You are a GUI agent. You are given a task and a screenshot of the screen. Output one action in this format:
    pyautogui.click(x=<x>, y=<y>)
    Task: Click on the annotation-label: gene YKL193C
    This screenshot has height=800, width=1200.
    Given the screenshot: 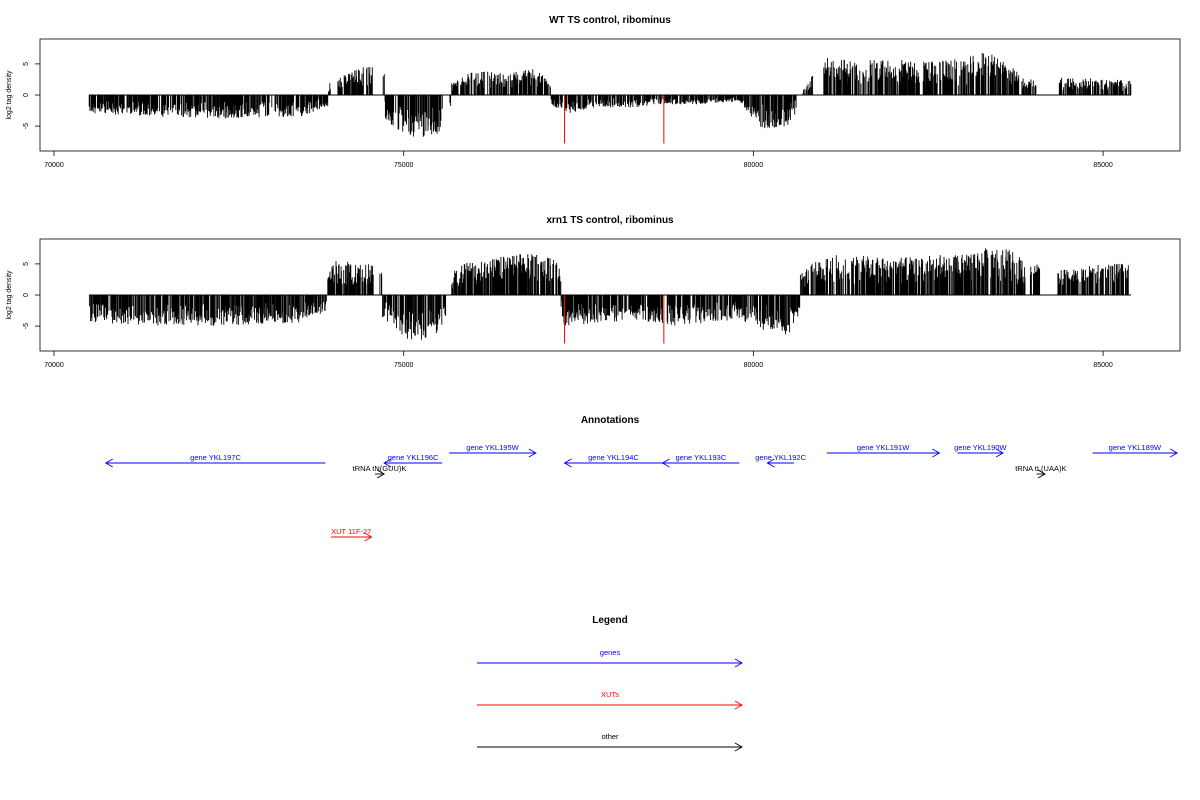 What is the action you would take?
    pyautogui.click(x=701, y=457)
    